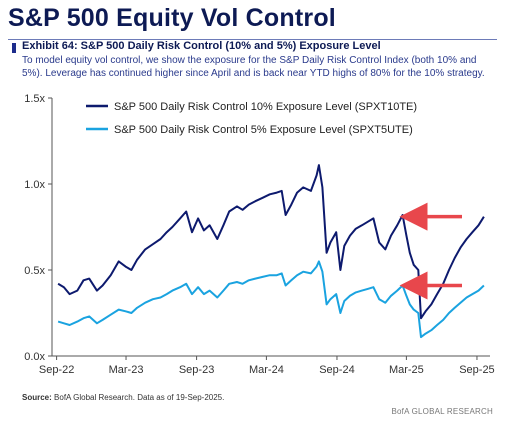 Image resolution: width=505 pixels, height=431 pixels. I want to click on x-tick-label: Sep-22, so click(56, 370).